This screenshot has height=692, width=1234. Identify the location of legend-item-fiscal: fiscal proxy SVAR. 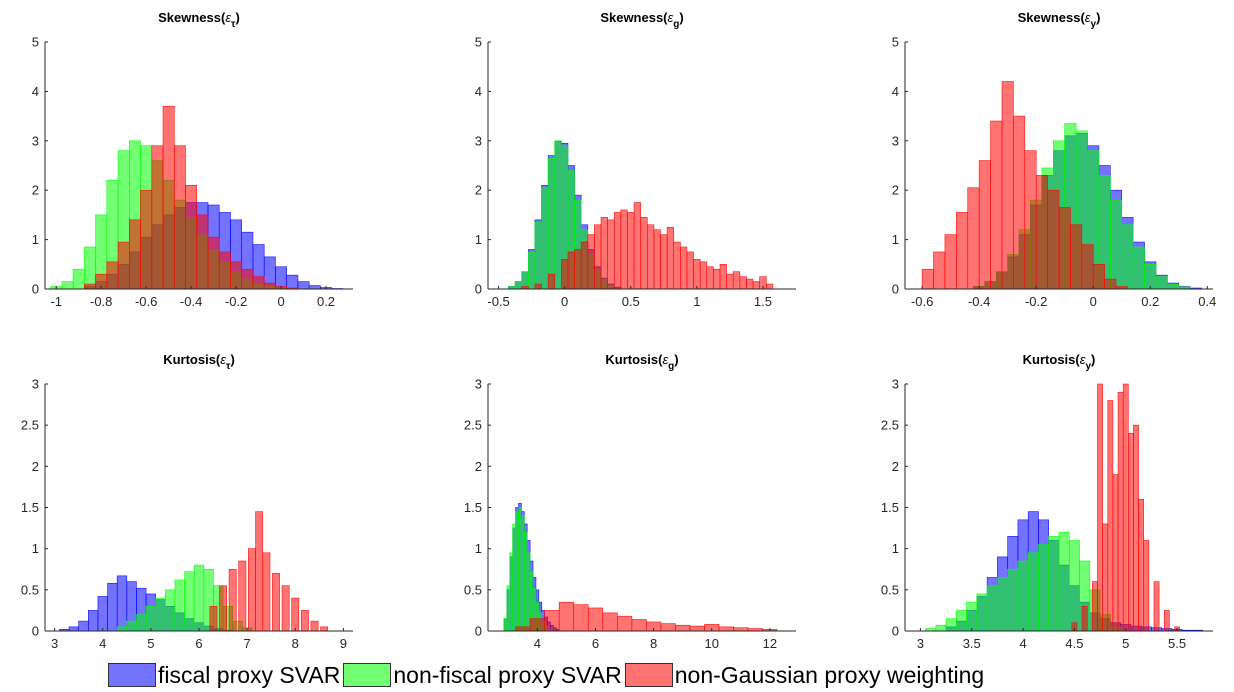
(224, 675).